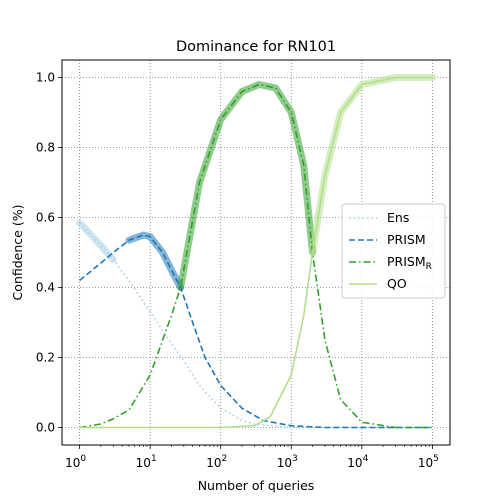 This screenshot has width=500, height=500. Describe the element at coordinates (45, 428) in the screenshot. I see `y-tick-label: 0.0` at that location.